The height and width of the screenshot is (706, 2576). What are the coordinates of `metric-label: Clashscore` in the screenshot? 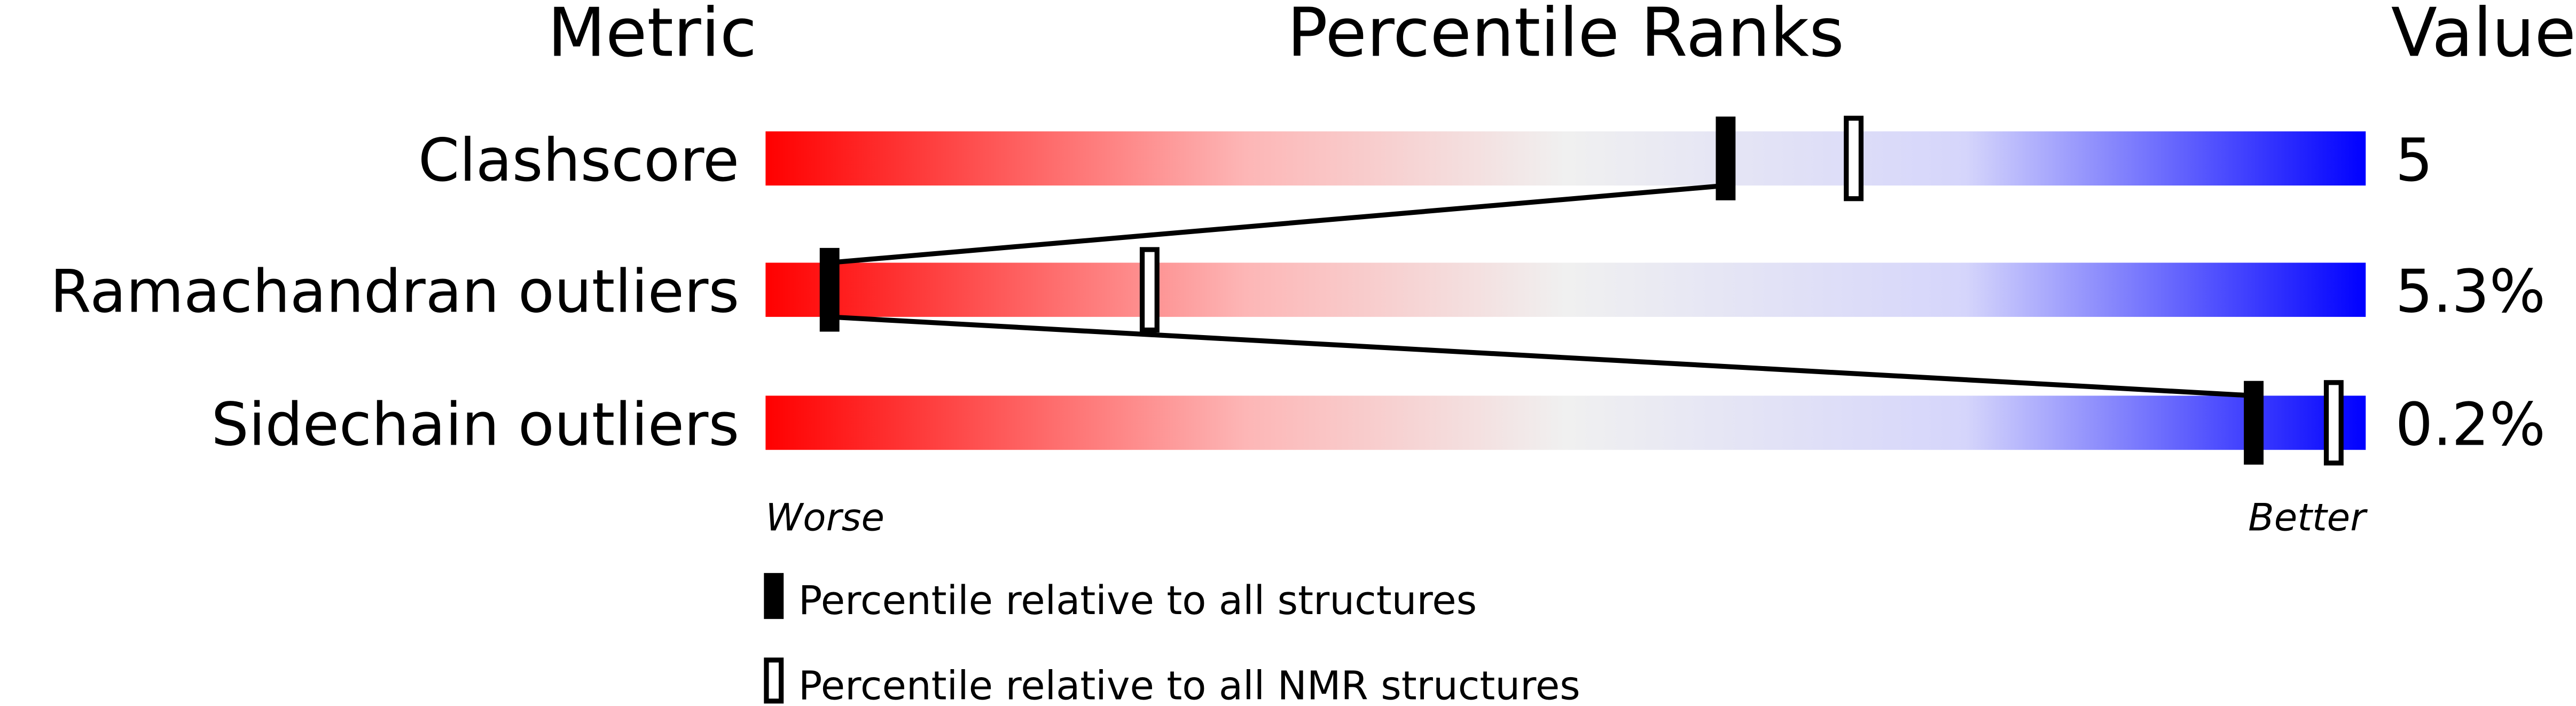 It's located at (578, 160).